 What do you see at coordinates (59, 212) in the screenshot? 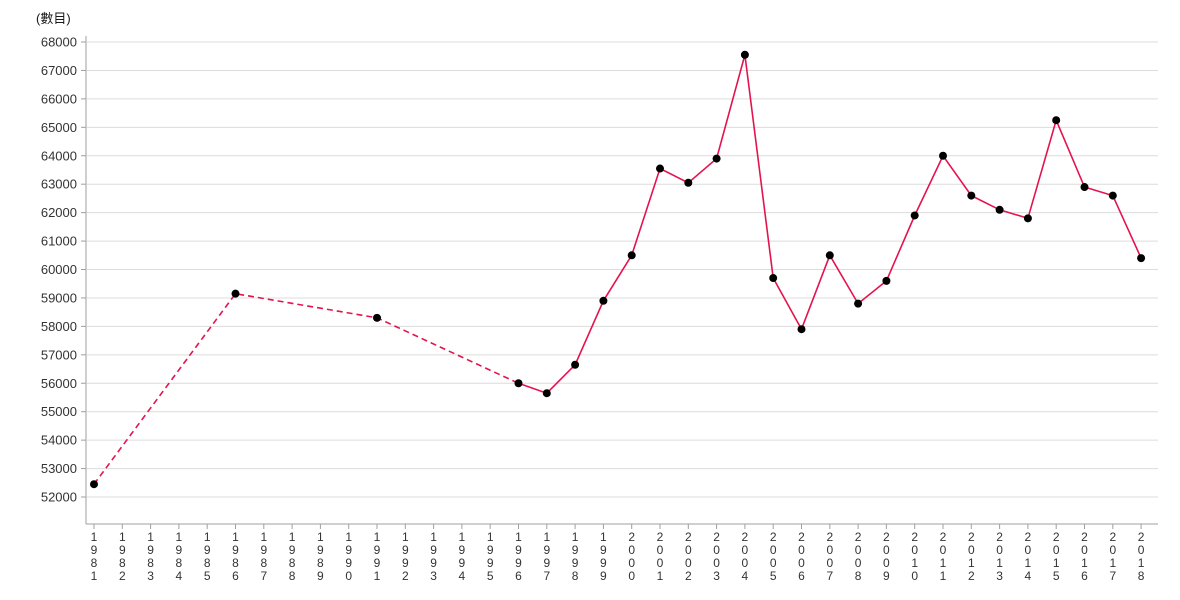
I see `y-tick-label: 62000` at bounding box center [59, 212].